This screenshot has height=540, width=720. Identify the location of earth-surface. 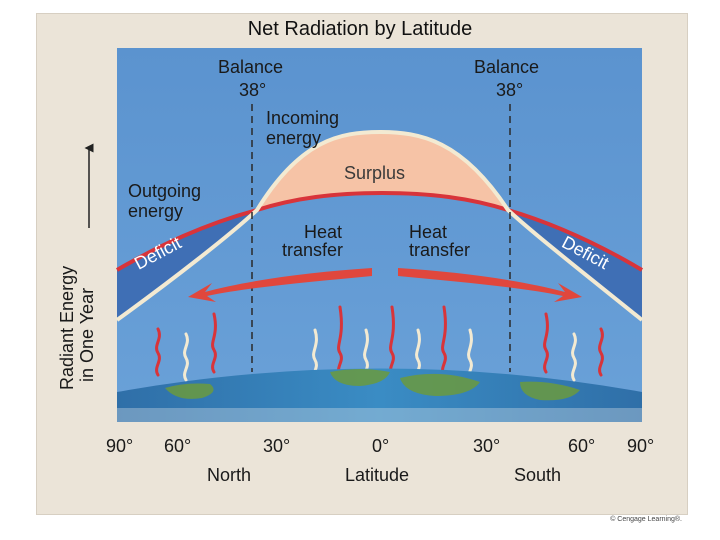
(379, 395).